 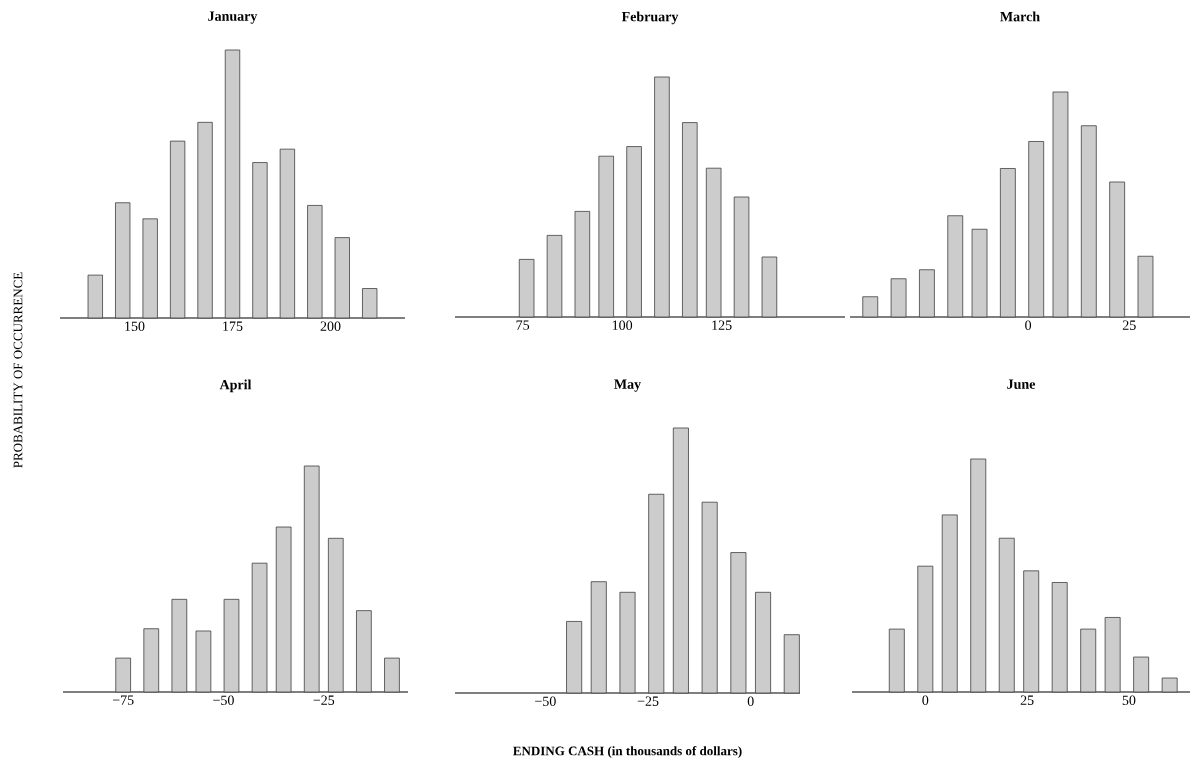 I want to click on x-tick-label: 125, so click(x=722, y=325).